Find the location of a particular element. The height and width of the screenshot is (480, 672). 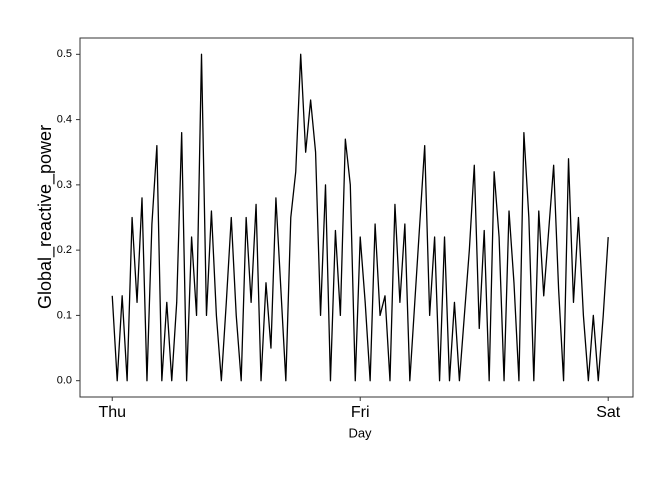

y-tick-label: 0.2 is located at coordinates (64, 250).